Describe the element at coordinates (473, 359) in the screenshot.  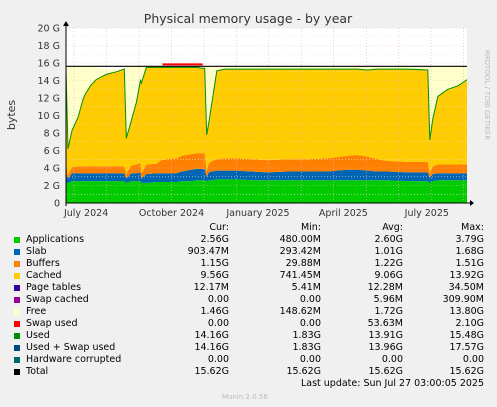
I see `legend-value-max: 0.00` at that location.